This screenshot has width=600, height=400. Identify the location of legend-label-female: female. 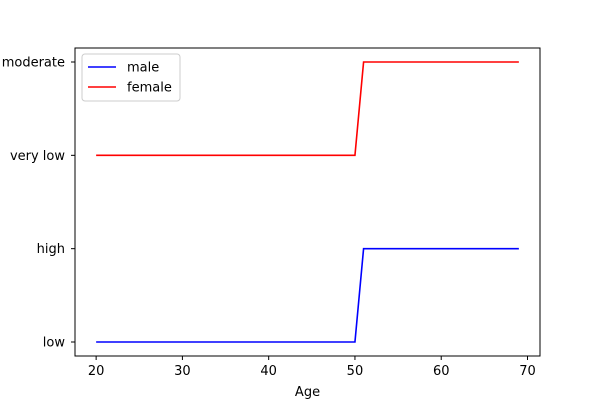
(149, 88).